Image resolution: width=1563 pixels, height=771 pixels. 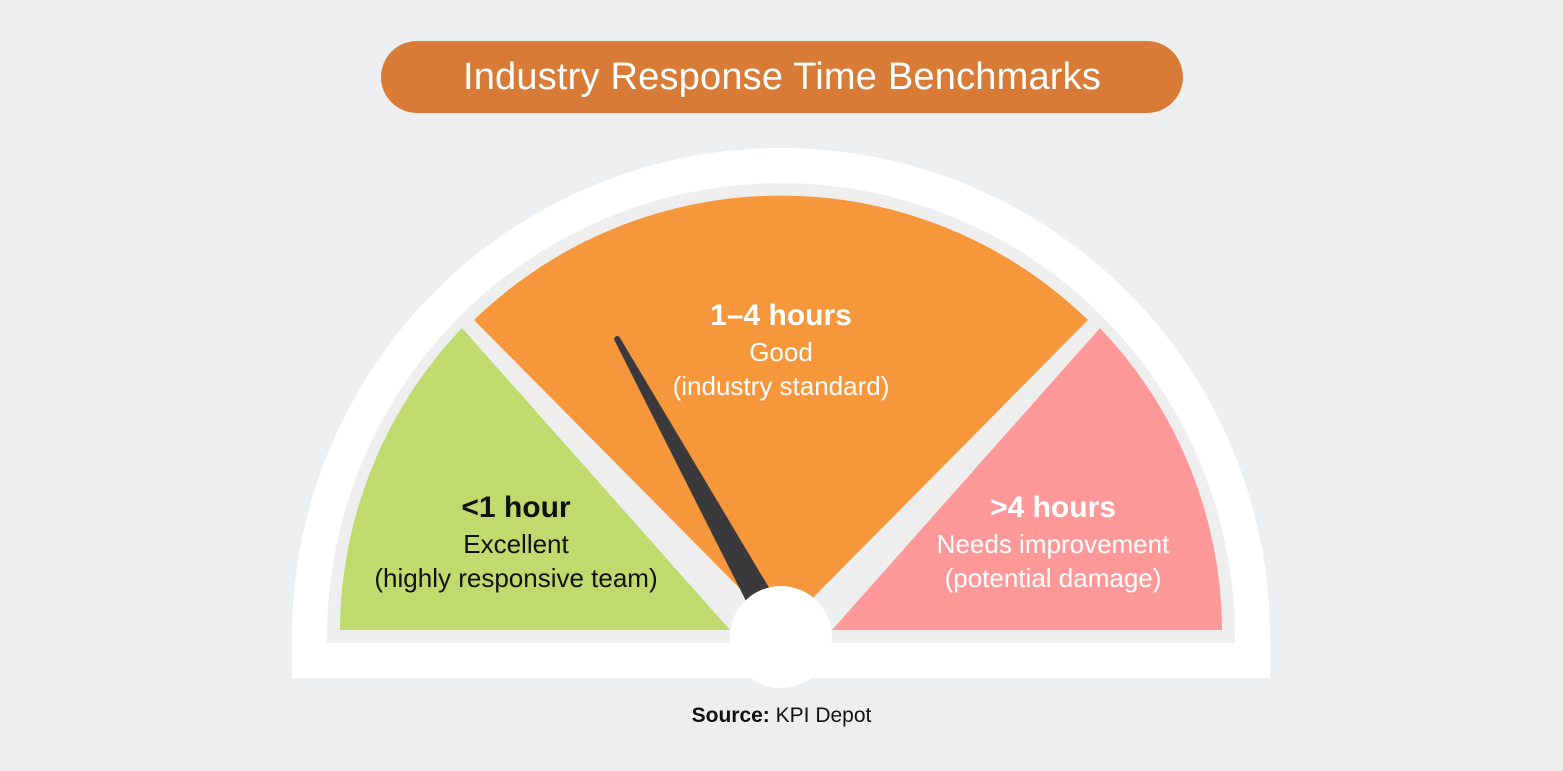 I want to click on segment-range: >4 hours, so click(x=1053, y=507).